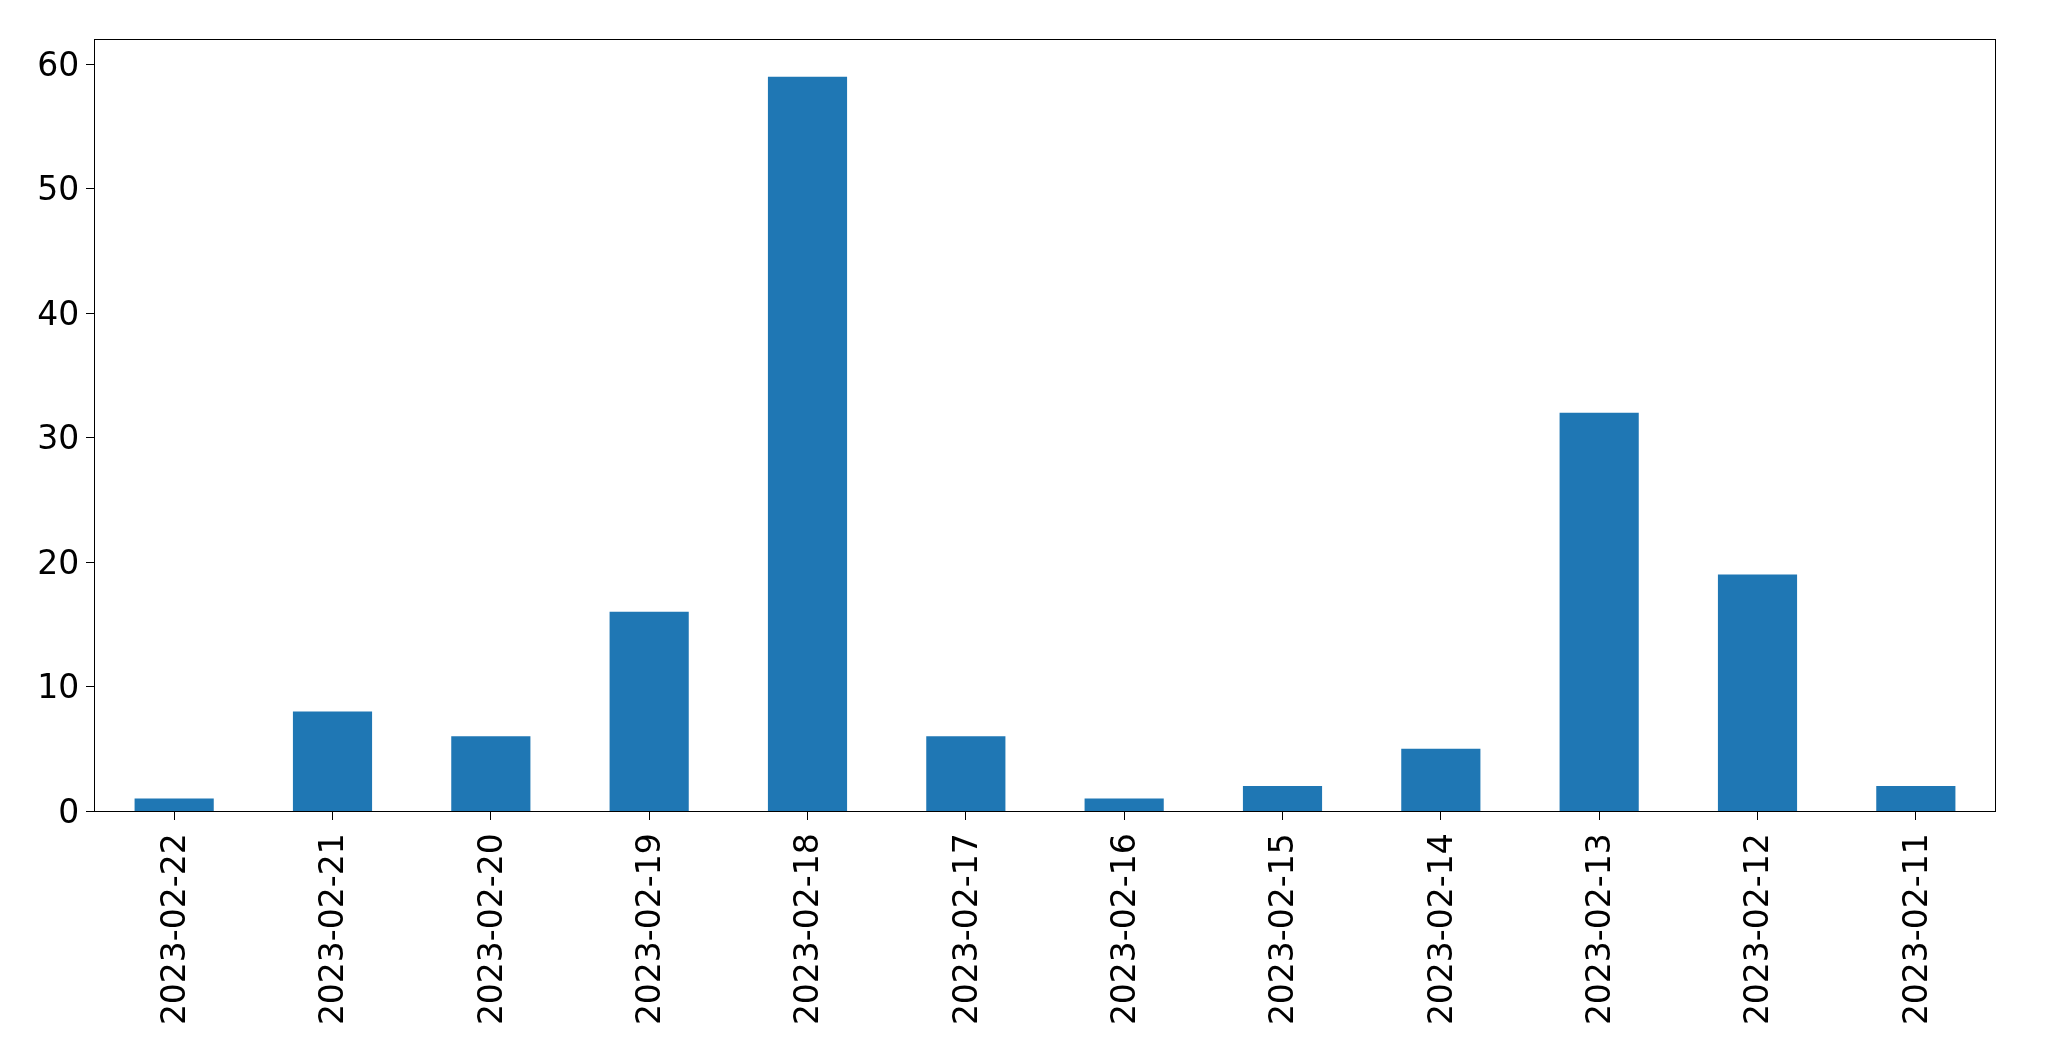  What do you see at coordinates (173, 929) in the screenshot?
I see `x-tick-label: 2023-02-22` at bounding box center [173, 929].